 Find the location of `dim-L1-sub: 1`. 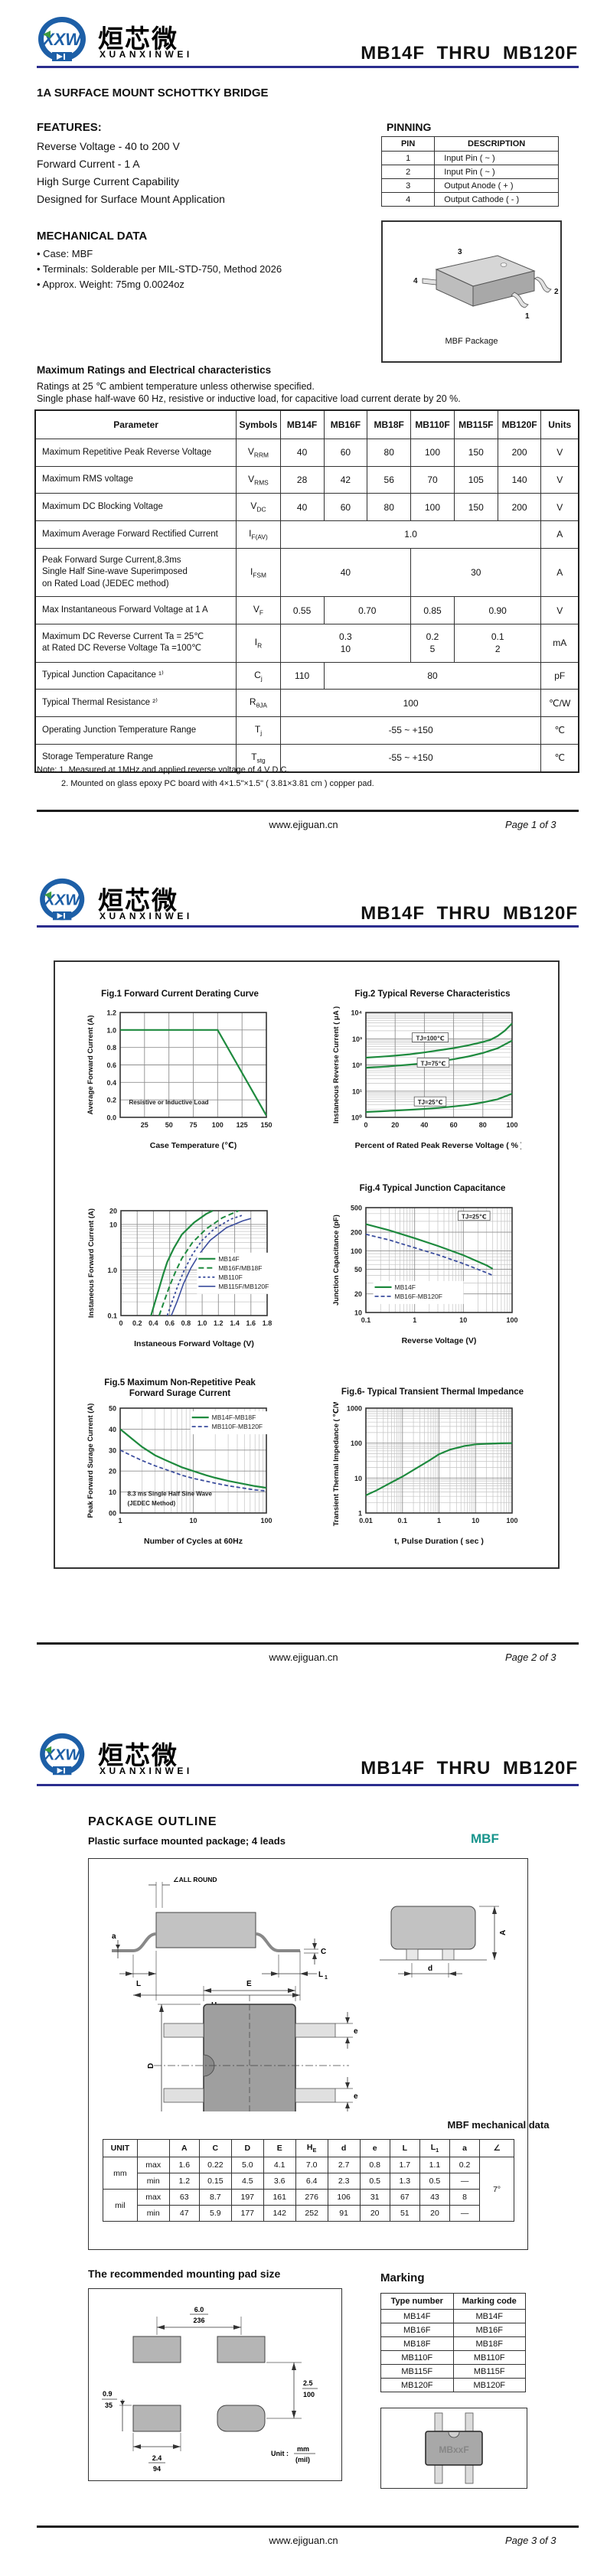

dim-L1-sub: 1 is located at coordinates (327, 1978).